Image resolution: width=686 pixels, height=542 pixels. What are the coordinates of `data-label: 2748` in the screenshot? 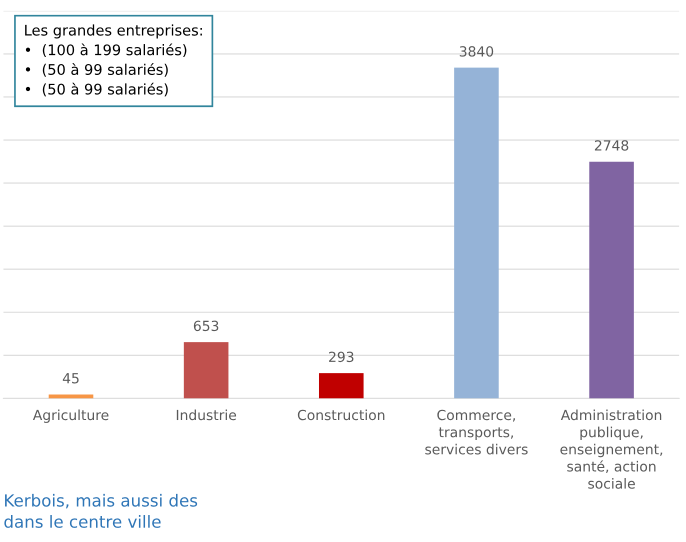 It's located at (611, 145).